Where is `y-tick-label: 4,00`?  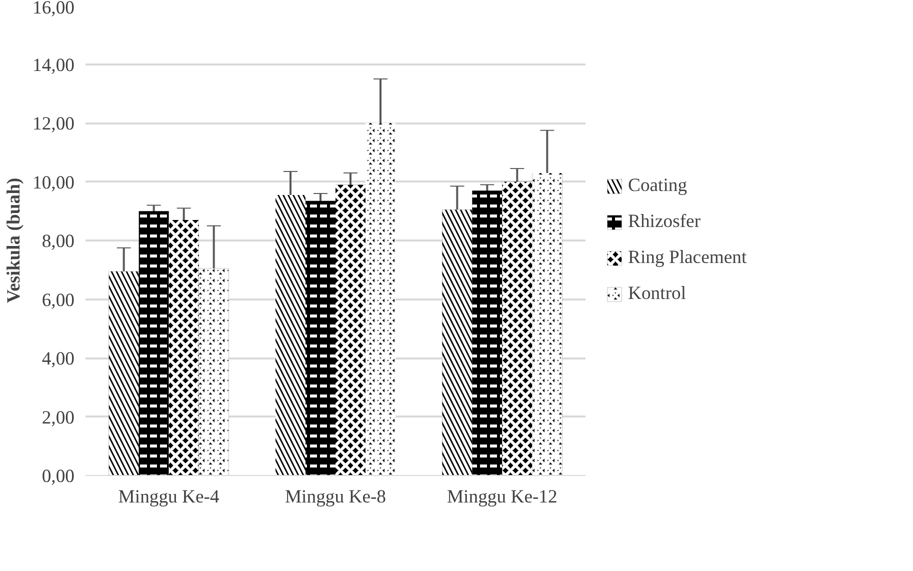
y-tick-label: 4,00 is located at coordinates (58, 359).